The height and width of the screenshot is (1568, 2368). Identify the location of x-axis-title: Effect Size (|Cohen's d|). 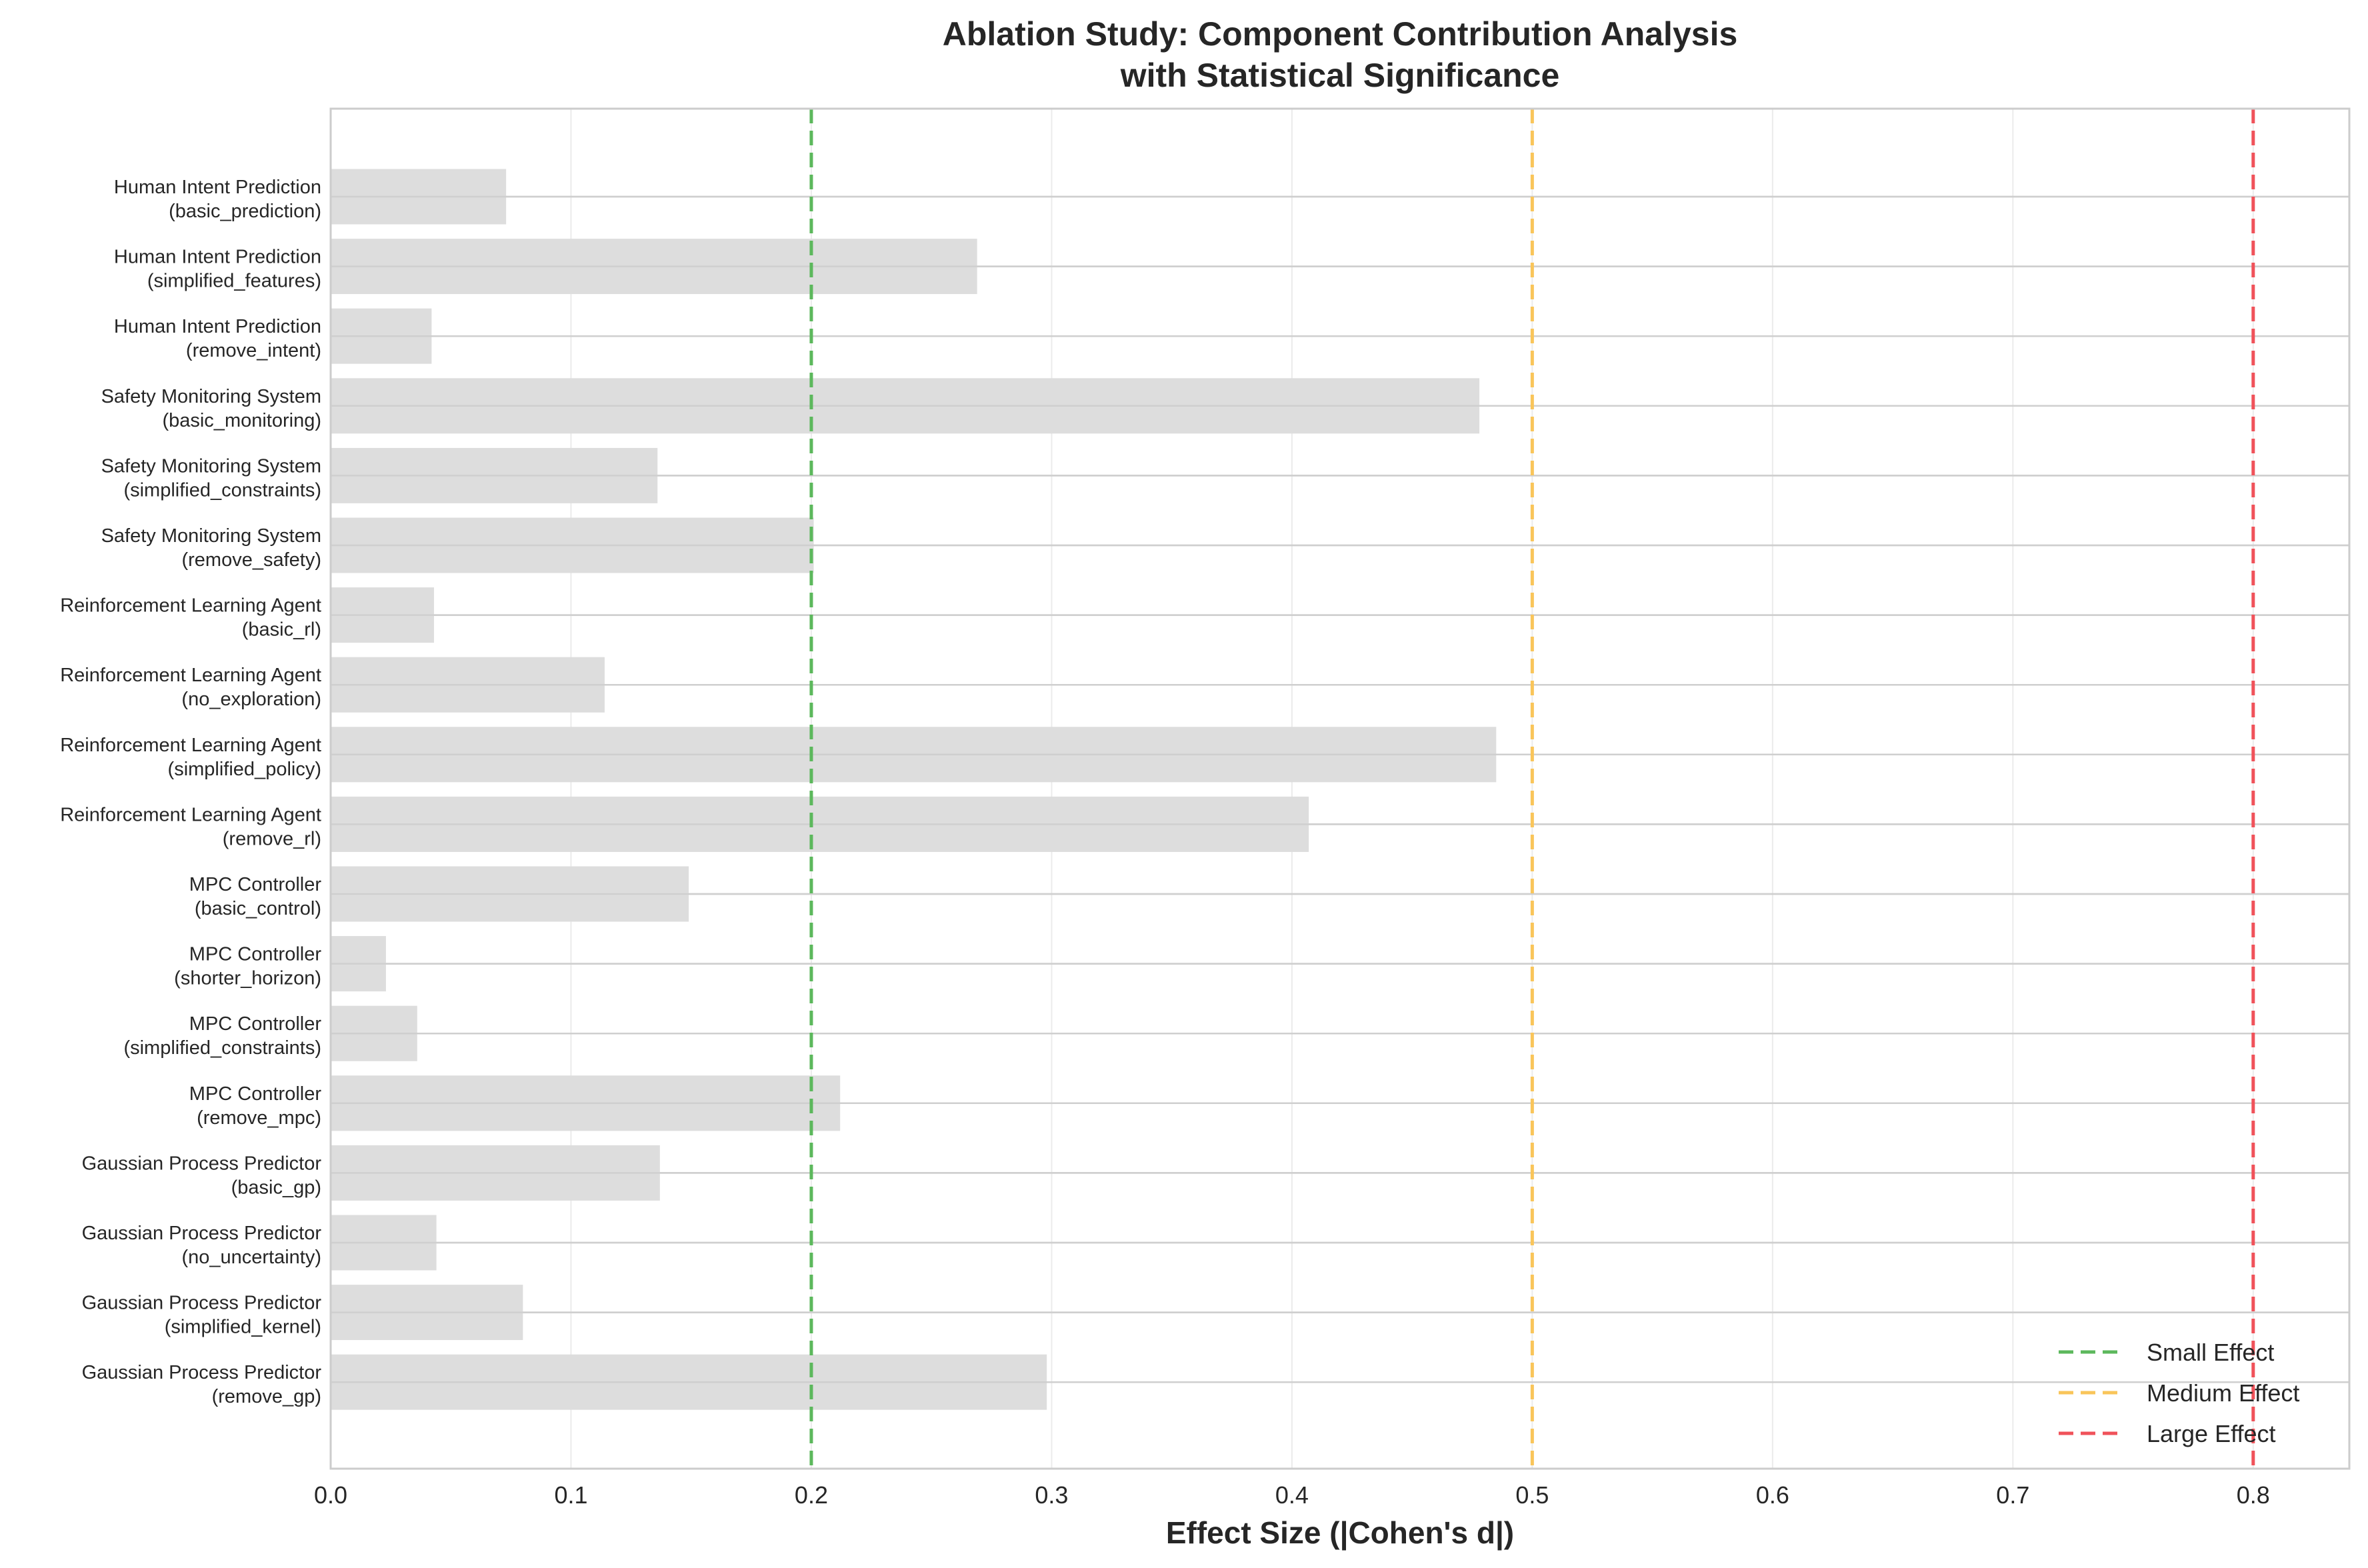
(1340, 1532).